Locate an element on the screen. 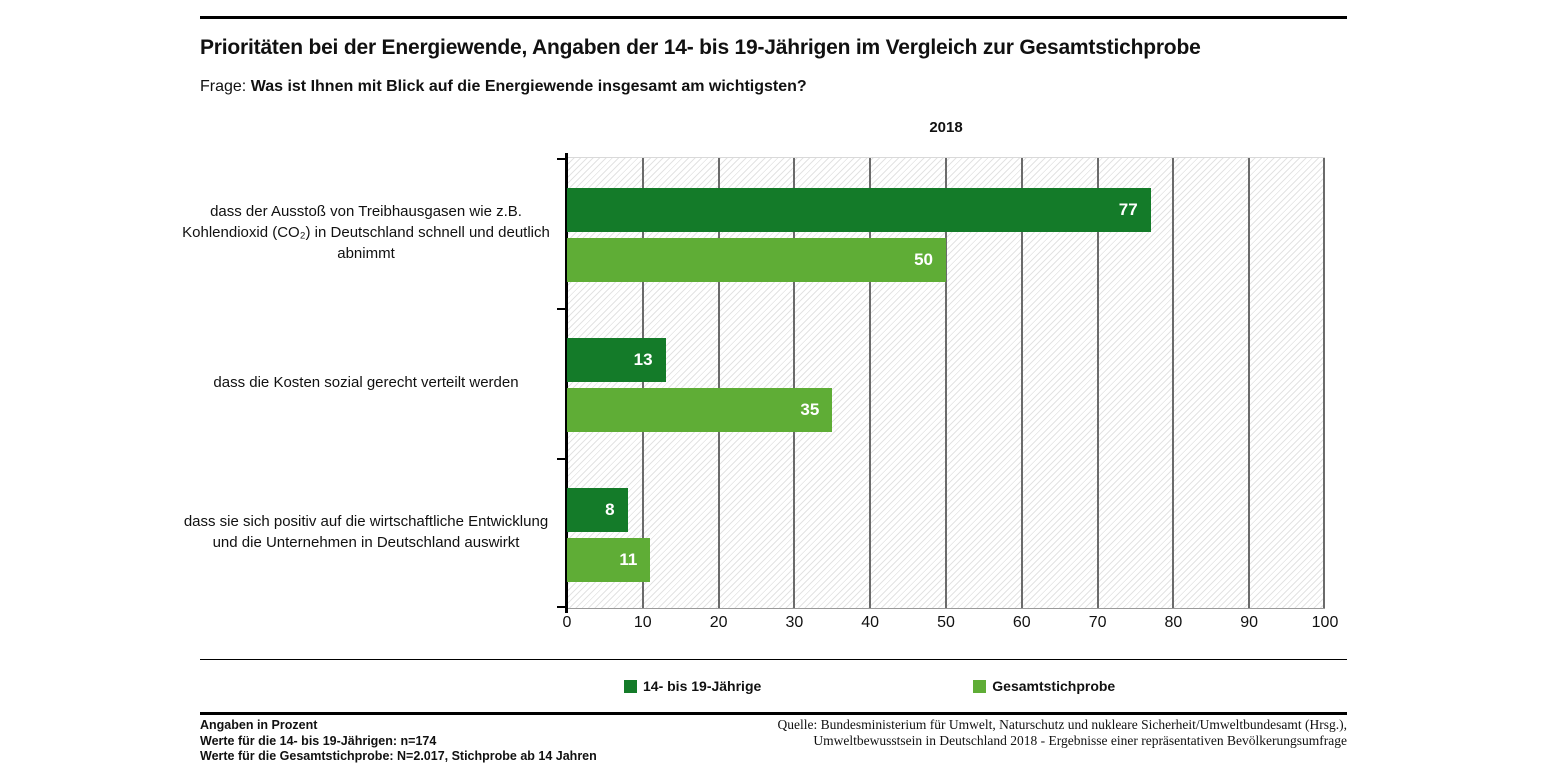 This screenshot has width=1545, height=775. y-axis-line is located at coordinates (566, 383).